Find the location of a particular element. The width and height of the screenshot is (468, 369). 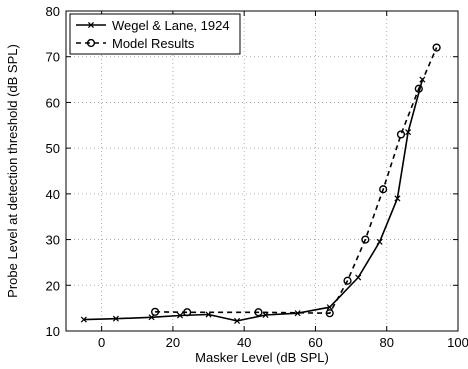

y-tick-label: 10 is located at coordinates (53, 331).